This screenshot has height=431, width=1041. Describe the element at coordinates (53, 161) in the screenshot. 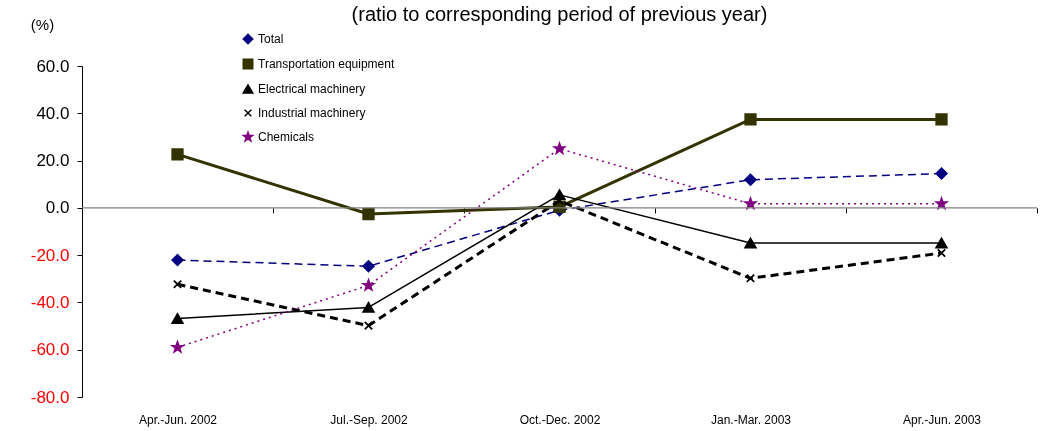

I see `y-tick-label: 20.0` at that location.